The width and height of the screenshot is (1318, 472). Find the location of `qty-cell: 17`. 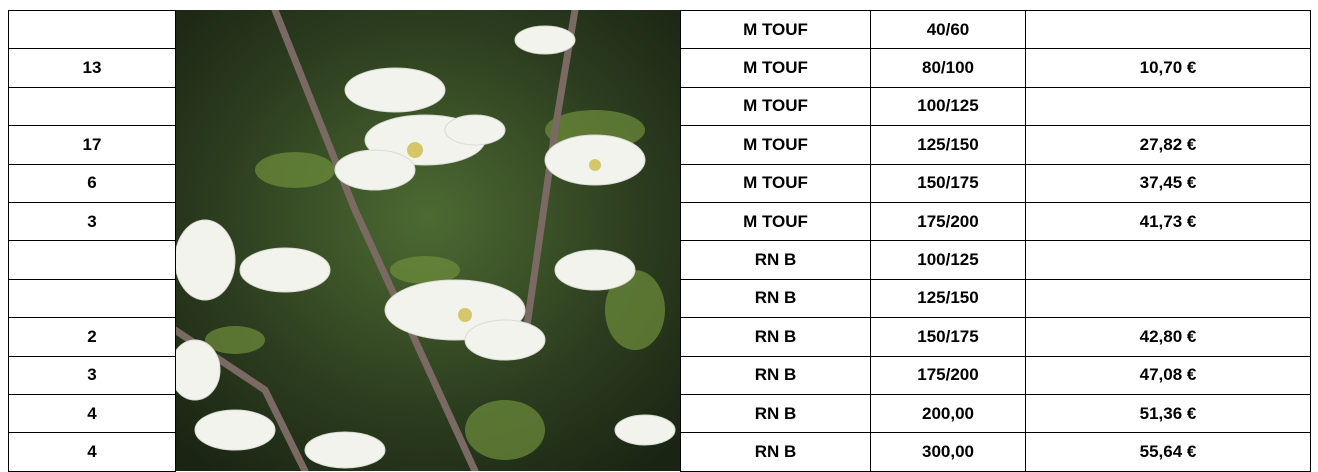

qty-cell: 17 is located at coordinates (92, 145).